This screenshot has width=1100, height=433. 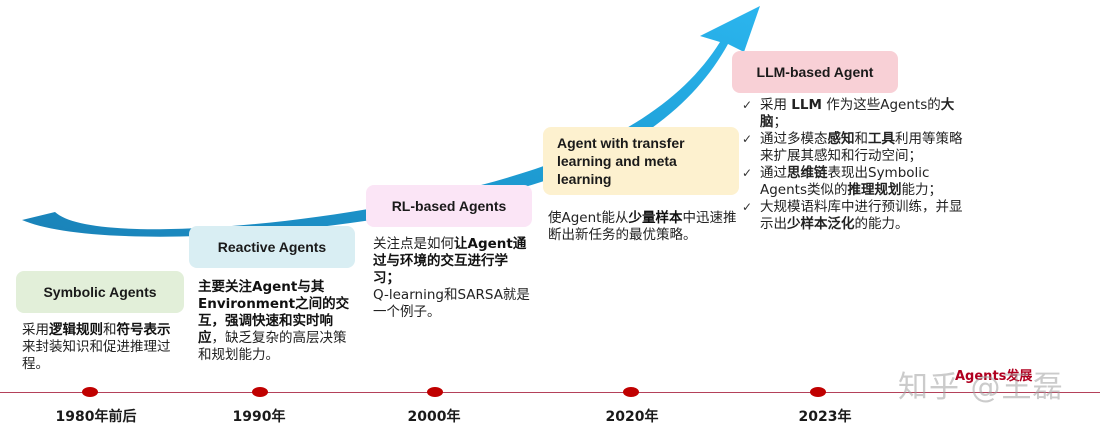 I want to click on timeline-dot-2000, so click(x=435, y=392).